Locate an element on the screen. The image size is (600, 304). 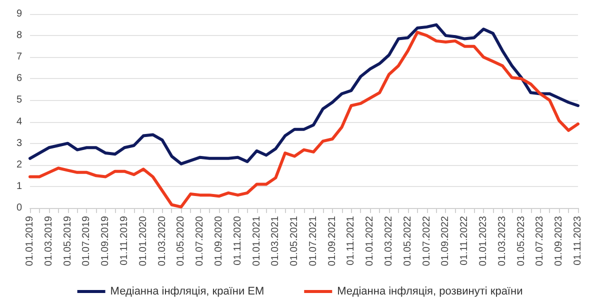
x-tick-label: 01.07.2021 is located at coordinates (313, 241).